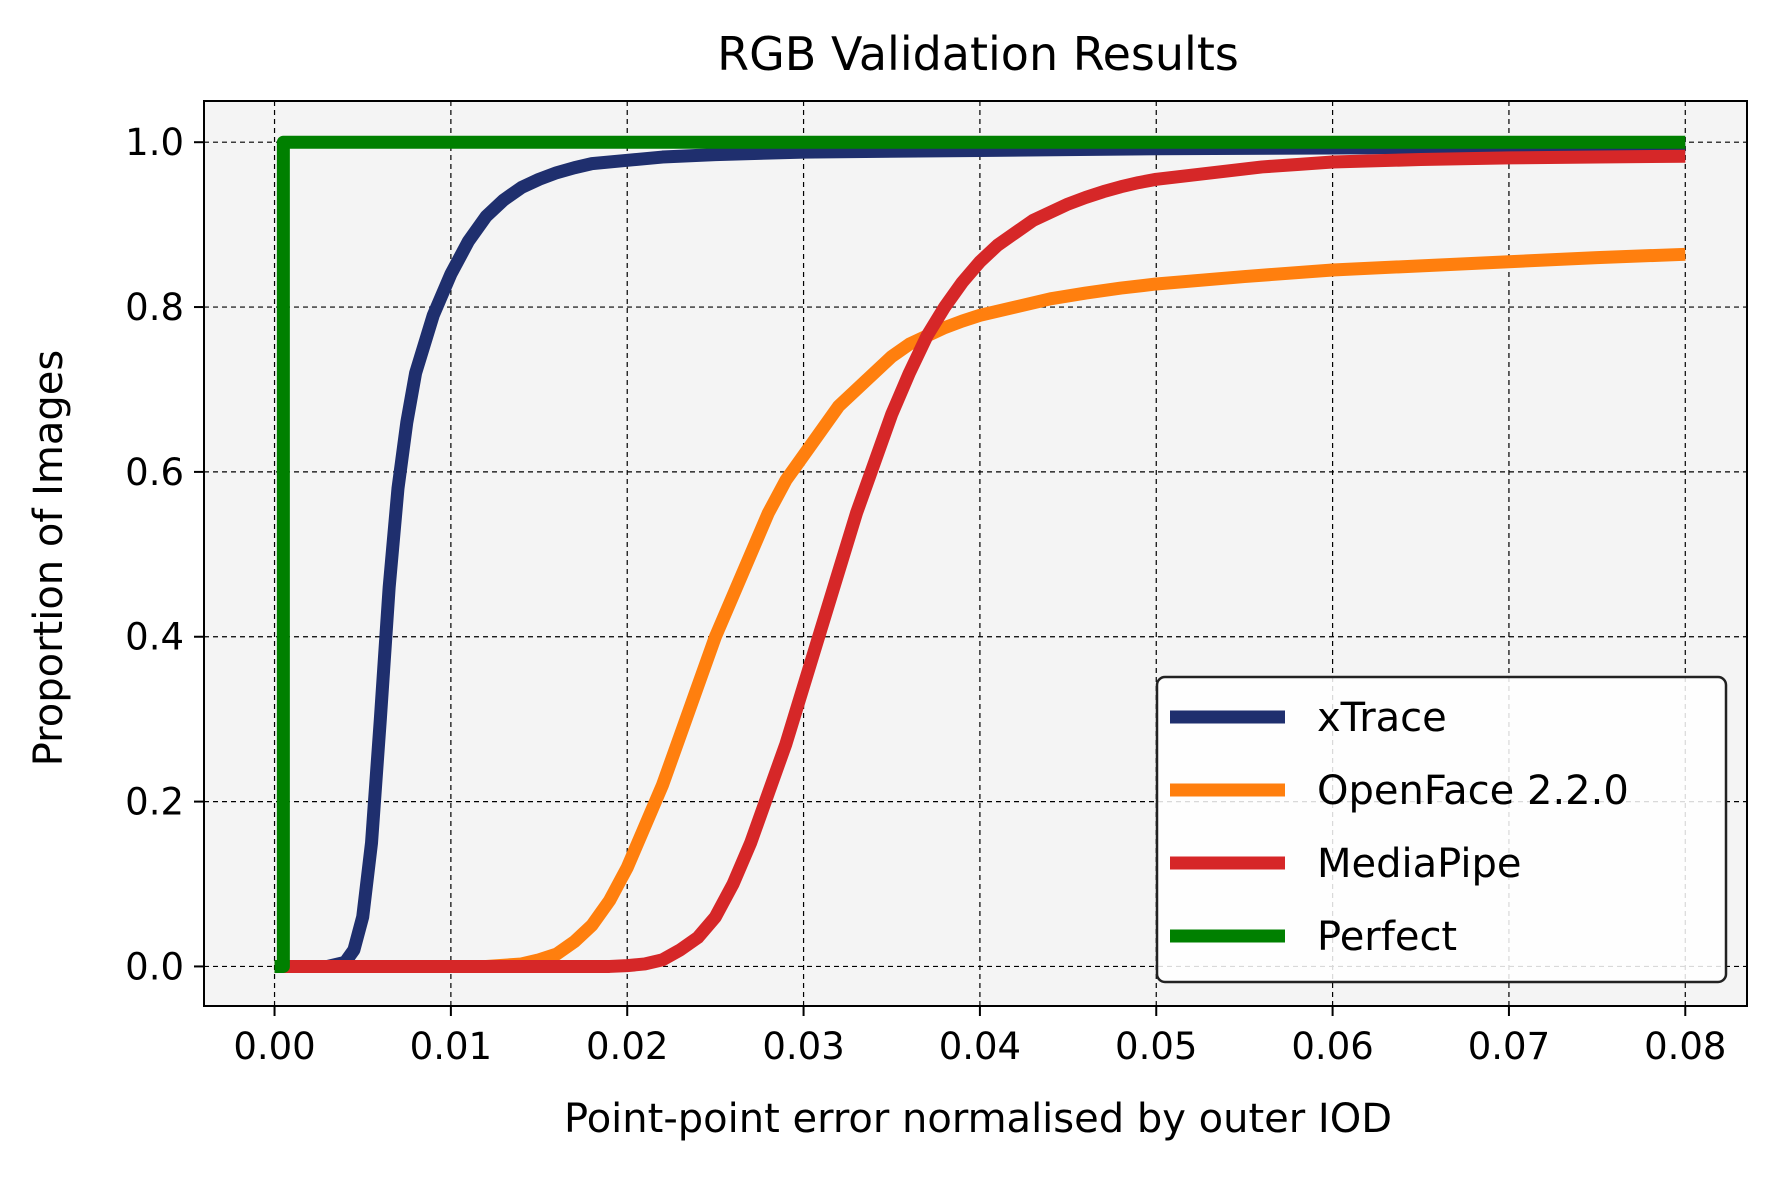 This screenshot has height=1181, width=1773. Describe the element at coordinates (803, 1046) in the screenshot. I see `x-tick-label-3: 0.03` at that location.